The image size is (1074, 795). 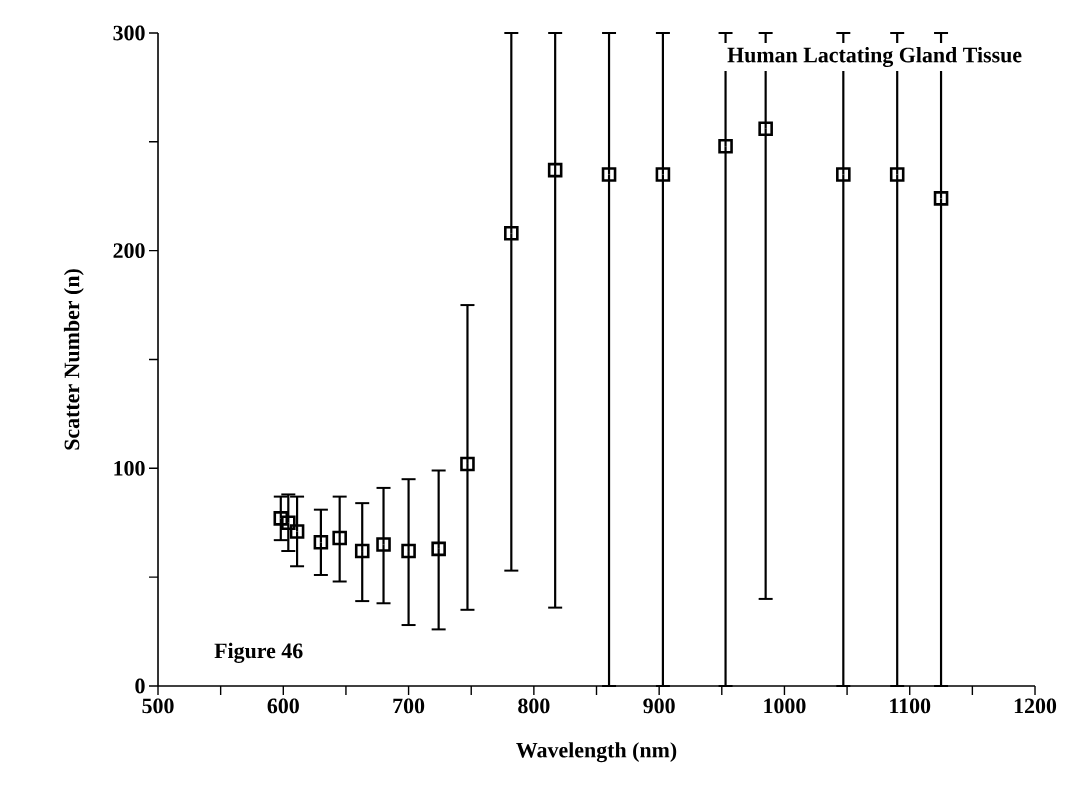 What do you see at coordinates (409, 706) in the screenshot?
I see `x-tick-label: 700` at bounding box center [409, 706].